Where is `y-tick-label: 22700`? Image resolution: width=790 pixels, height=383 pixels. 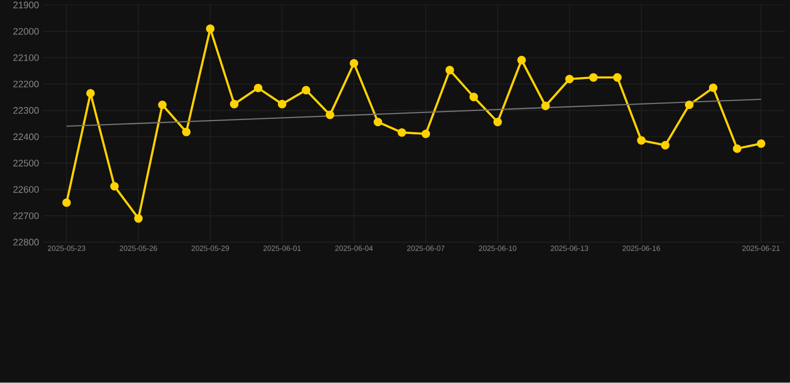 y-tick-label: 22700 is located at coordinates (26, 216).